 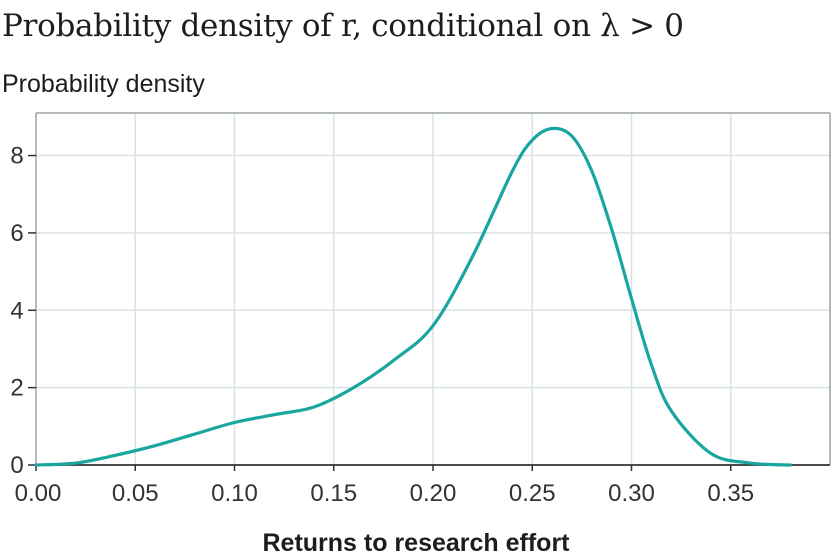 I want to click on y-tick-label: 8, so click(x=16, y=156).